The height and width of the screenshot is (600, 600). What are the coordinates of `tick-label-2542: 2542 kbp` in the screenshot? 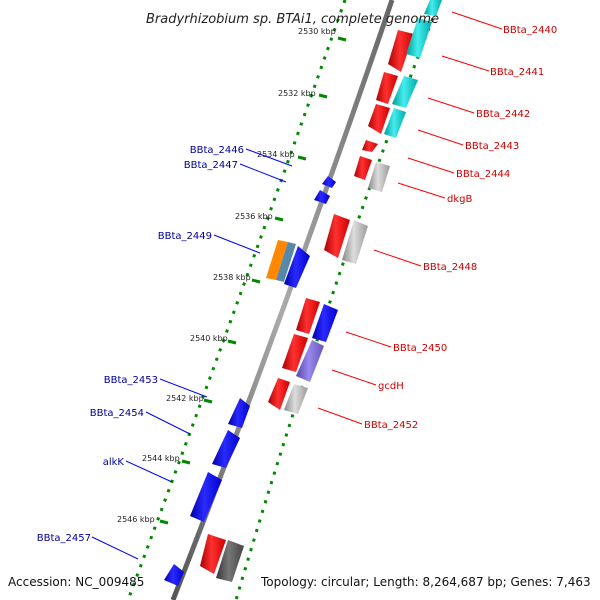 It's located at (185, 398).